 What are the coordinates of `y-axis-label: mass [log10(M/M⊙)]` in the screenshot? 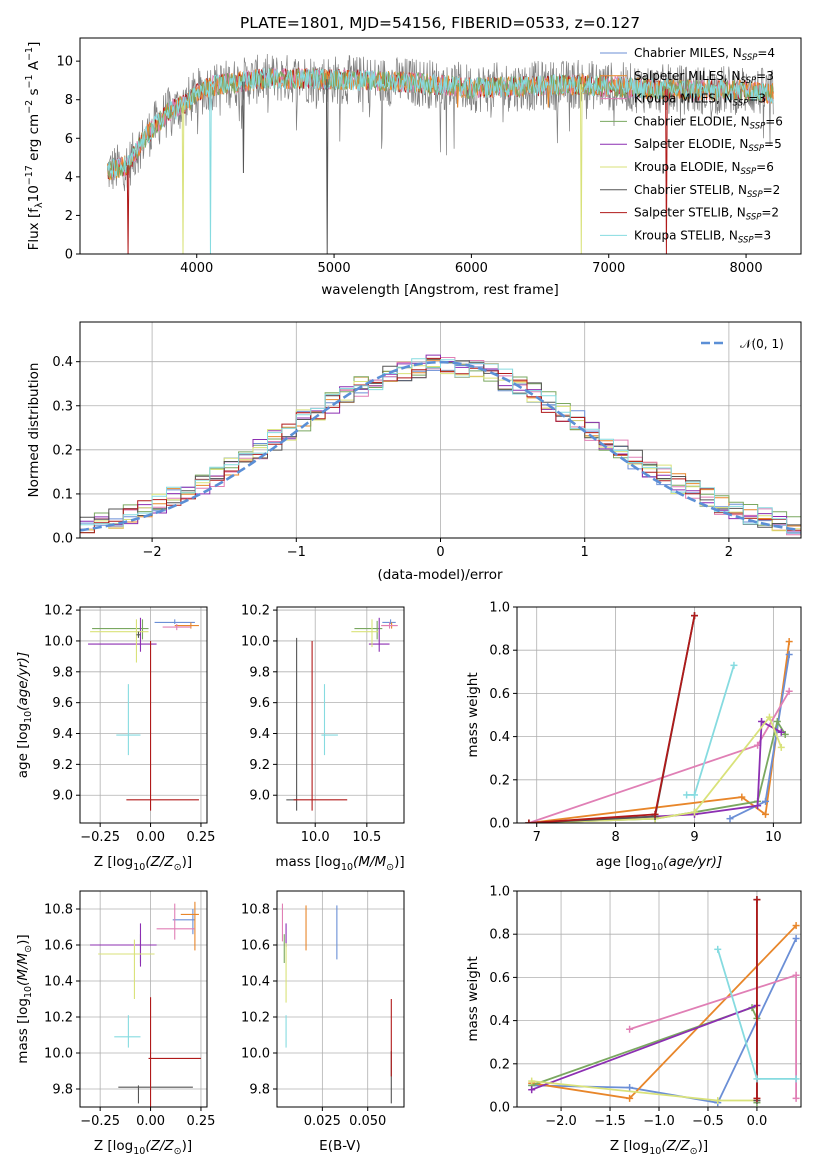 It's located at (24, 998).